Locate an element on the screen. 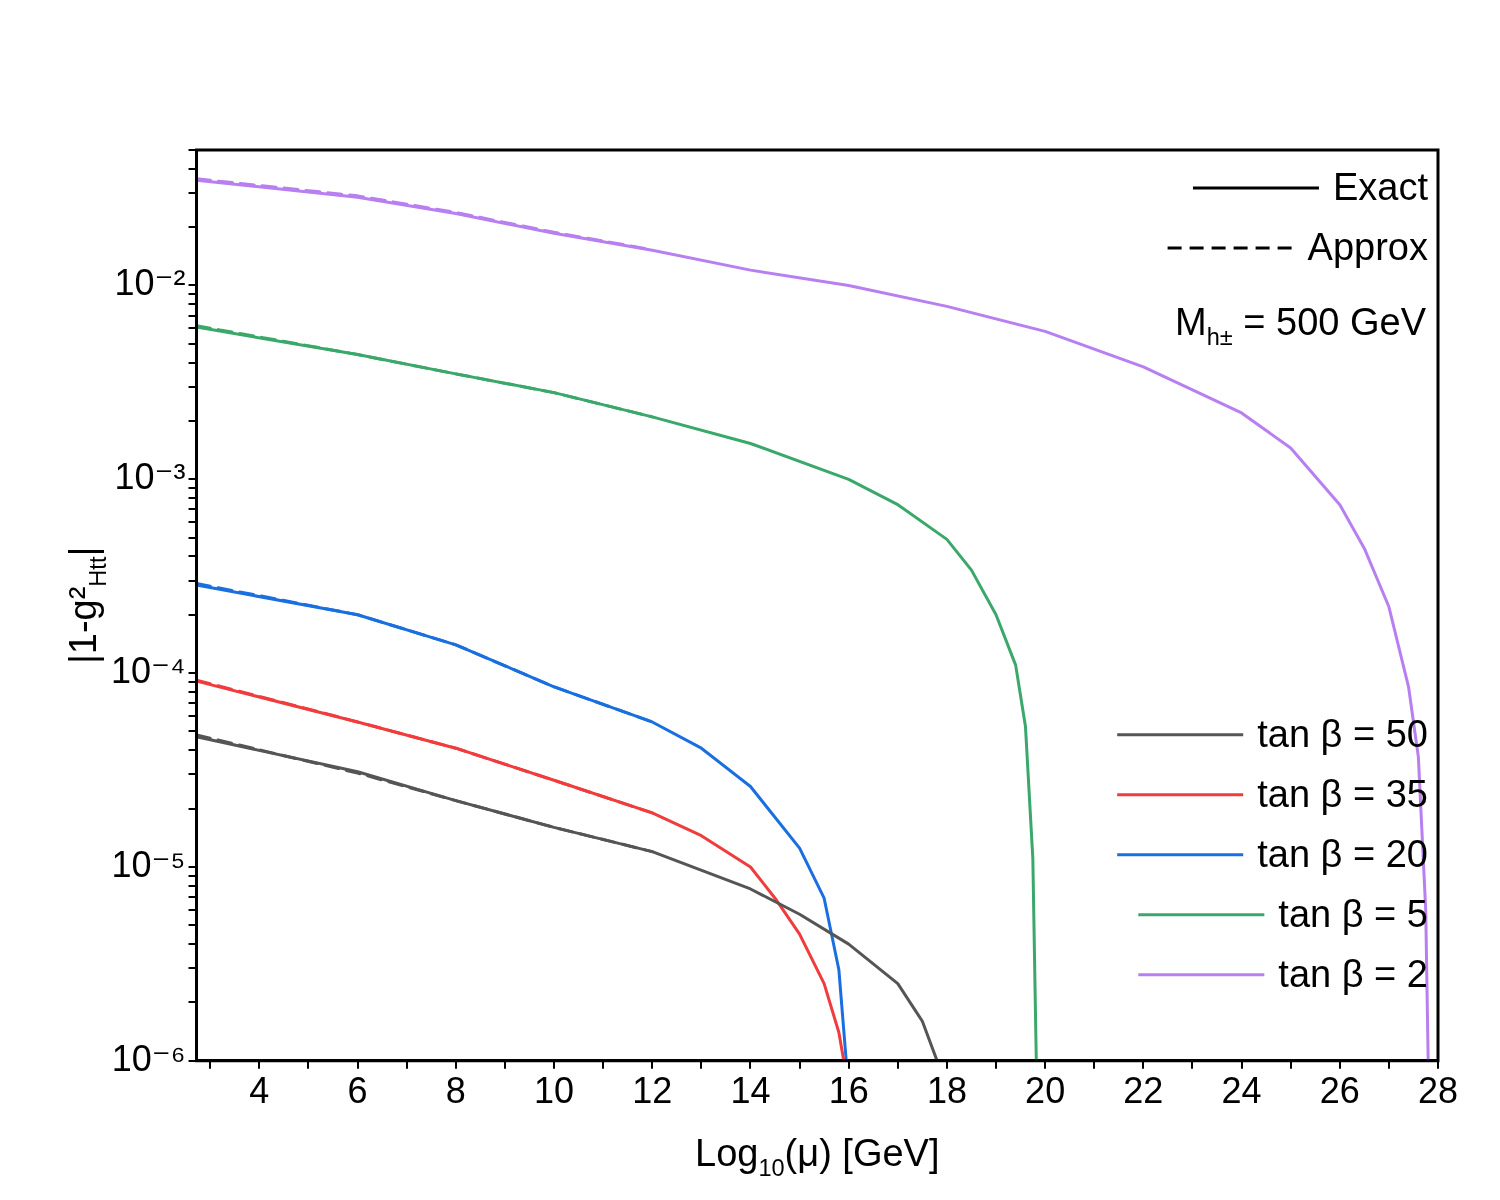 This screenshot has height=1200, width=1500. legend-label: tan β = 5 is located at coordinates (1353, 914).